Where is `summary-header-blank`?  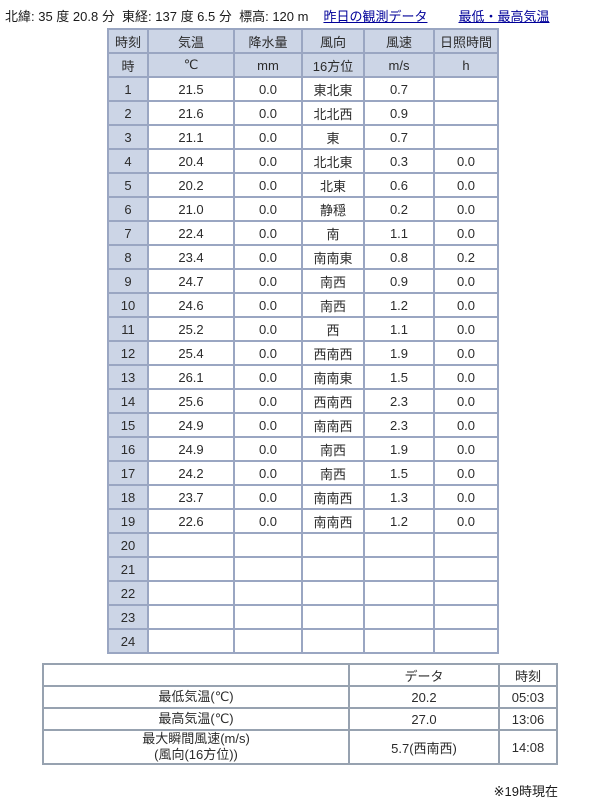
summary-header-blank is located at coordinates (196, 675).